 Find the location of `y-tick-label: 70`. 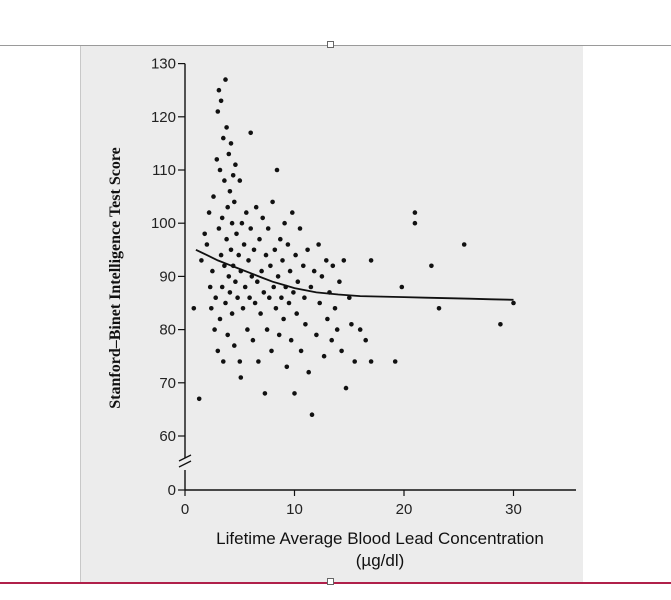

y-tick-label: 70 is located at coordinates (167, 383).